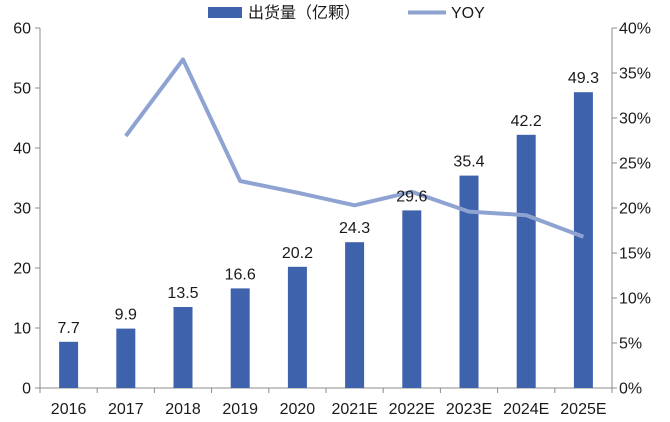 Image resolution: width=670 pixels, height=422 pixels. I want to click on bar-data-label: 20.2, so click(297, 253).